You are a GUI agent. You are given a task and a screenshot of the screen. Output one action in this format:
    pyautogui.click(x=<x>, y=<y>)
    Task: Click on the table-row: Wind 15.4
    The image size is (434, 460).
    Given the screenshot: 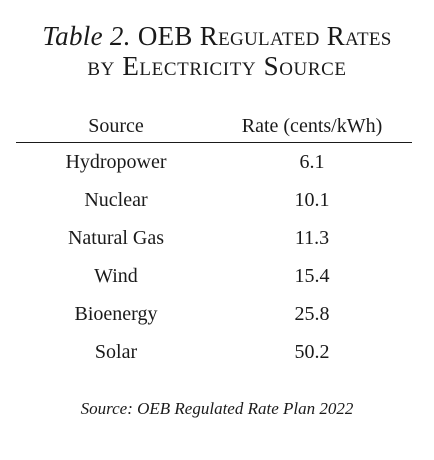 What is the action you would take?
    pyautogui.click(x=217, y=281)
    